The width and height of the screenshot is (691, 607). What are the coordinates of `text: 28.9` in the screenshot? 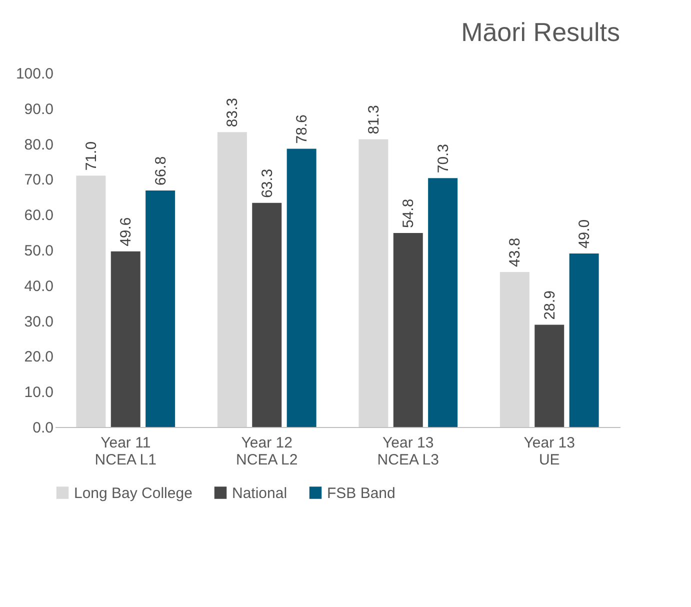 It's located at (549, 305).